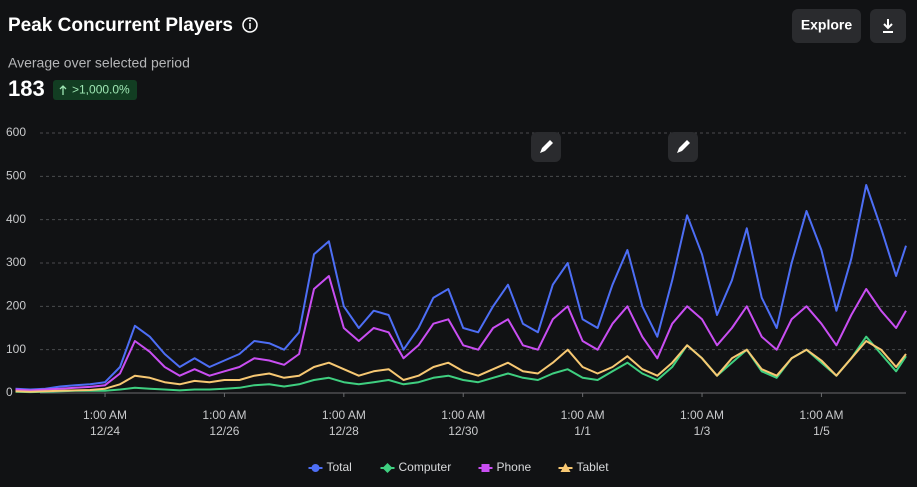  I want to click on x-tick-label: 1/1, so click(582, 431).